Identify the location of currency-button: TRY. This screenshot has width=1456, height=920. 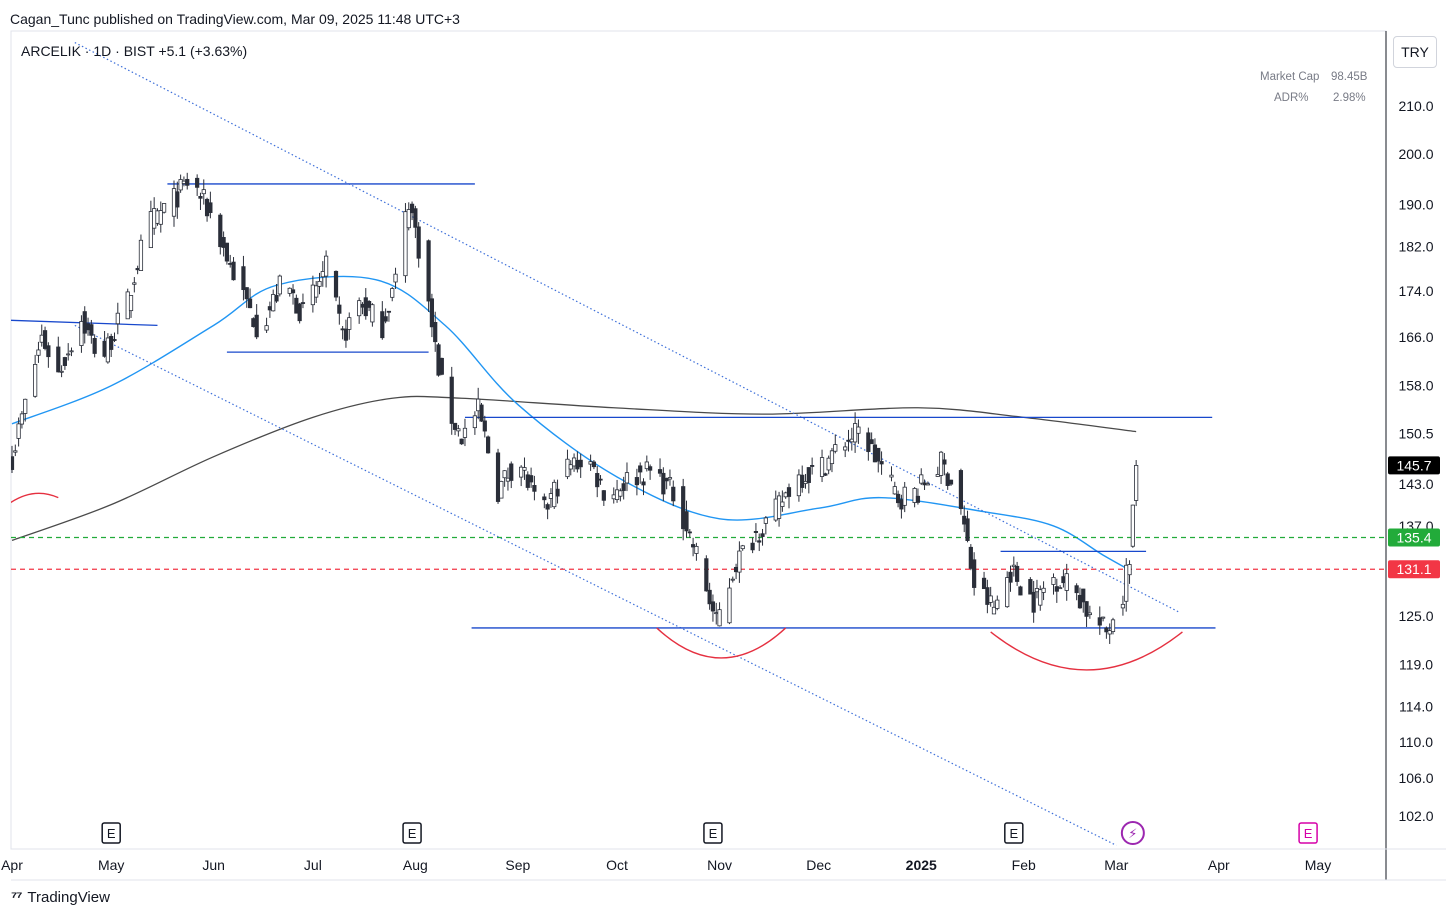
(1415, 52).